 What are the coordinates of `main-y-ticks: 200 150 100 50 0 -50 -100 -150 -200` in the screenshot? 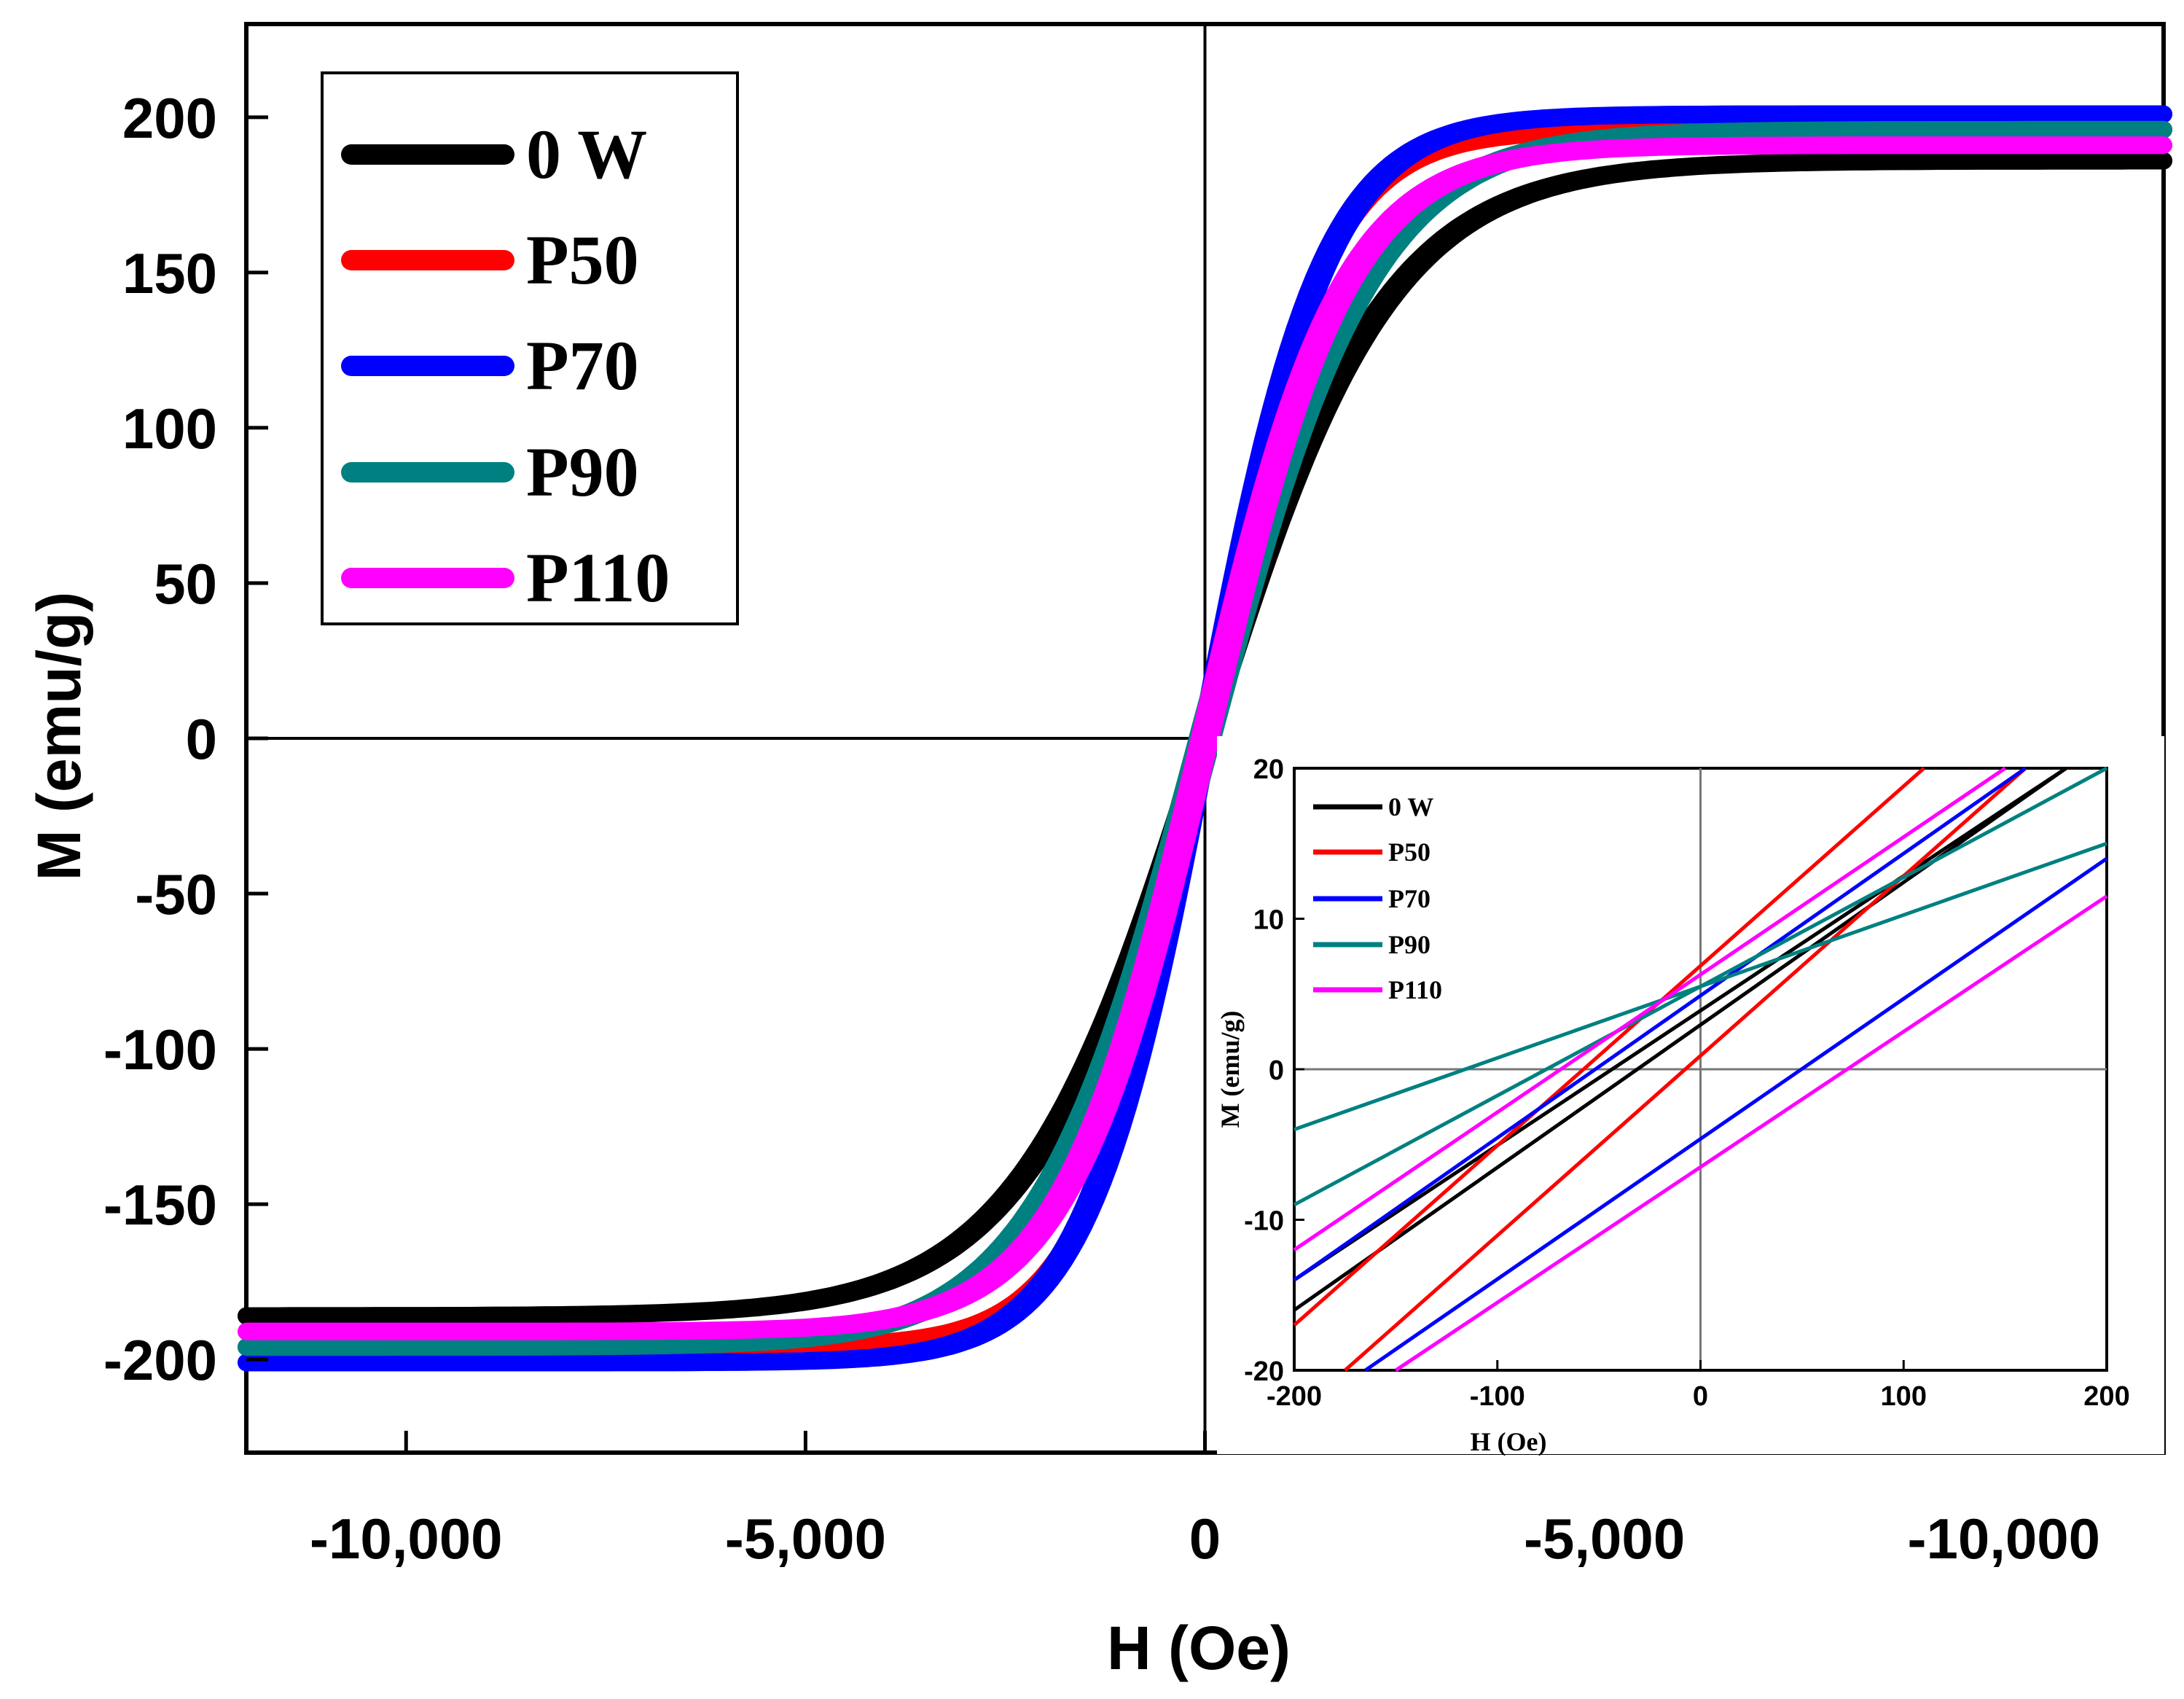 It's located at (185, 739).